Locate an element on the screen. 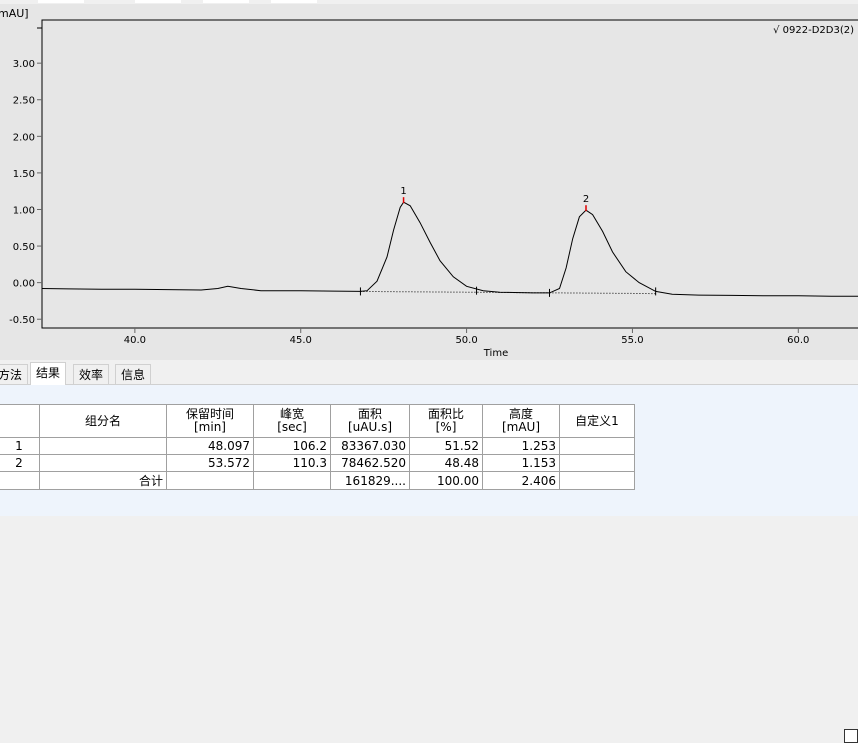  x-tick-label: 45.0 is located at coordinates (301, 340).